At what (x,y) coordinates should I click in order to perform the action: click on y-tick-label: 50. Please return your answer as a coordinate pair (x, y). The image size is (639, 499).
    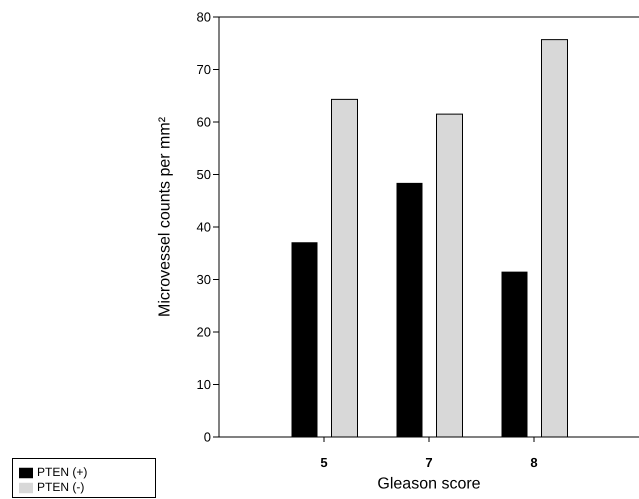
    Looking at the image, I should click on (203, 174).